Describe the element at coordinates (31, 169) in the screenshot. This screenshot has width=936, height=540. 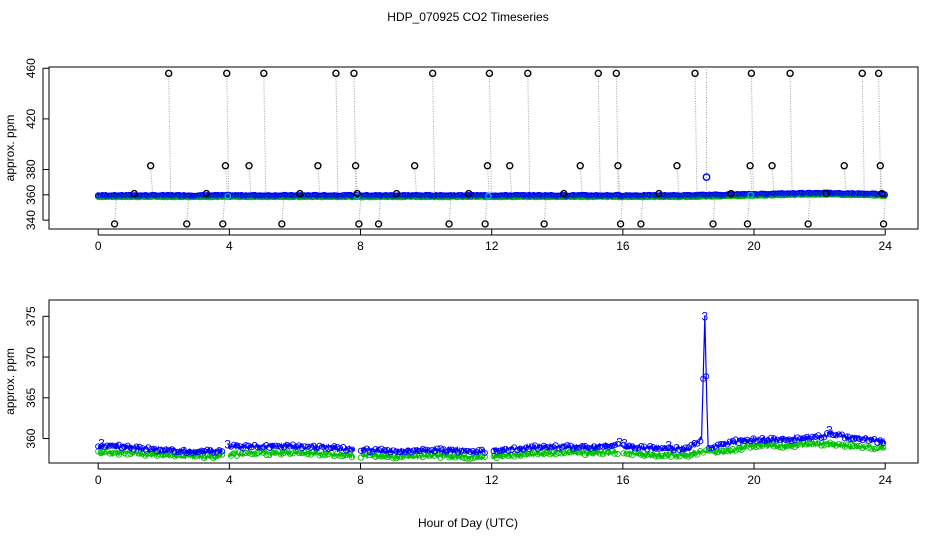
I see `y-tick-label: 380` at that location.